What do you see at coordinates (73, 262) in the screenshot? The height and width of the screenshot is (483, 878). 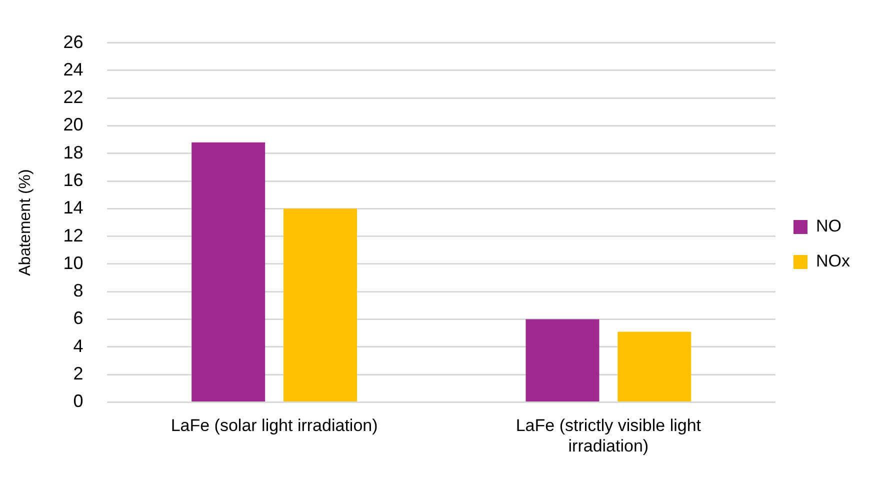 I see `y-tick-label: 10` at bounding box center [73, 262].